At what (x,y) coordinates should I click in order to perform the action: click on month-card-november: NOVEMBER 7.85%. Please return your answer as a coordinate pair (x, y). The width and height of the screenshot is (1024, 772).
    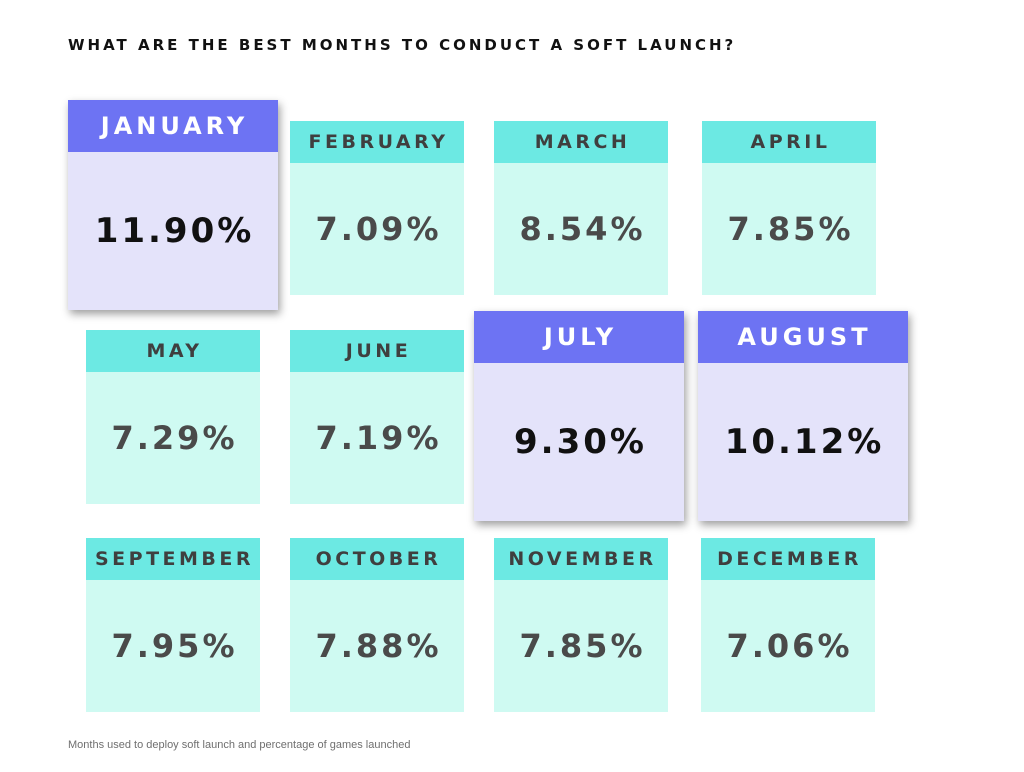
    Looking at the image, I should click on (581, 625).